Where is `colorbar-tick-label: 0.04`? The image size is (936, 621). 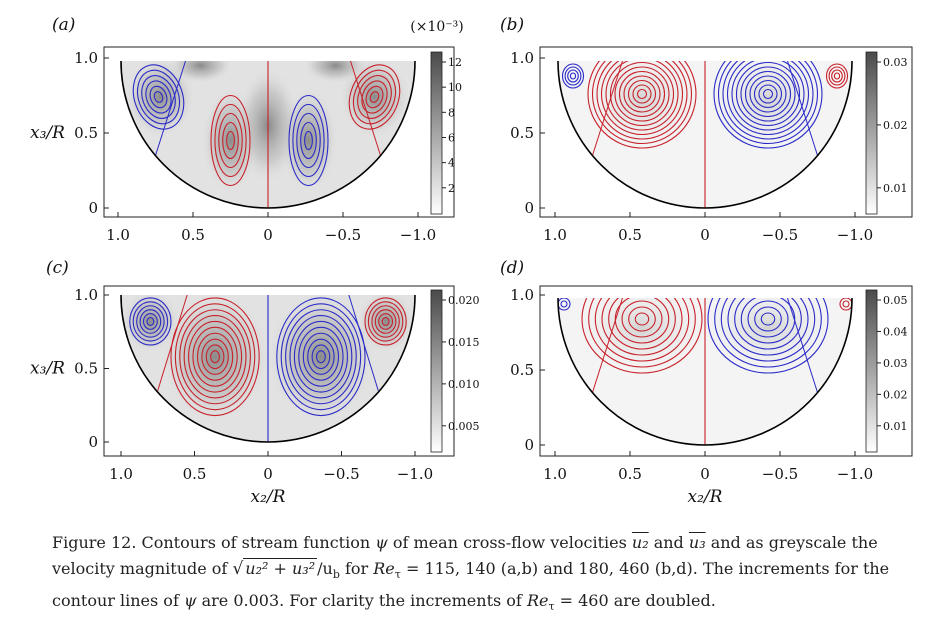 colorbar-tick-label: 0.04 is located at coordinates (895, 331).